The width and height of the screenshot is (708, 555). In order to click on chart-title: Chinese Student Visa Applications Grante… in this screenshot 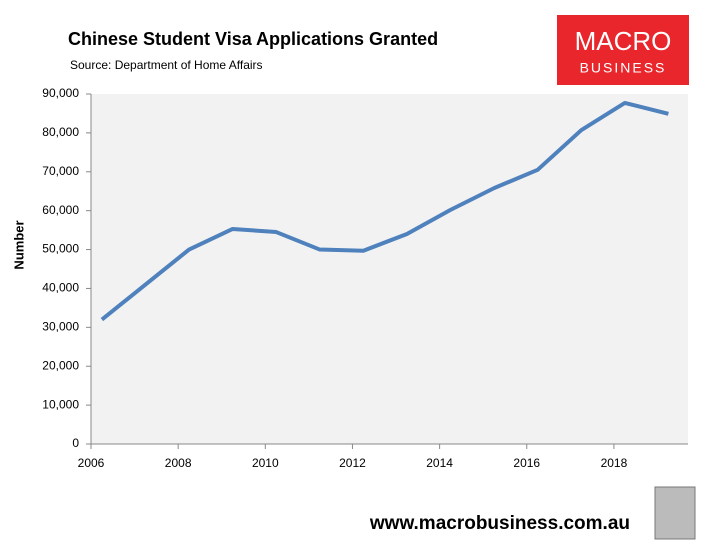, I will do `click(253, 39)`.